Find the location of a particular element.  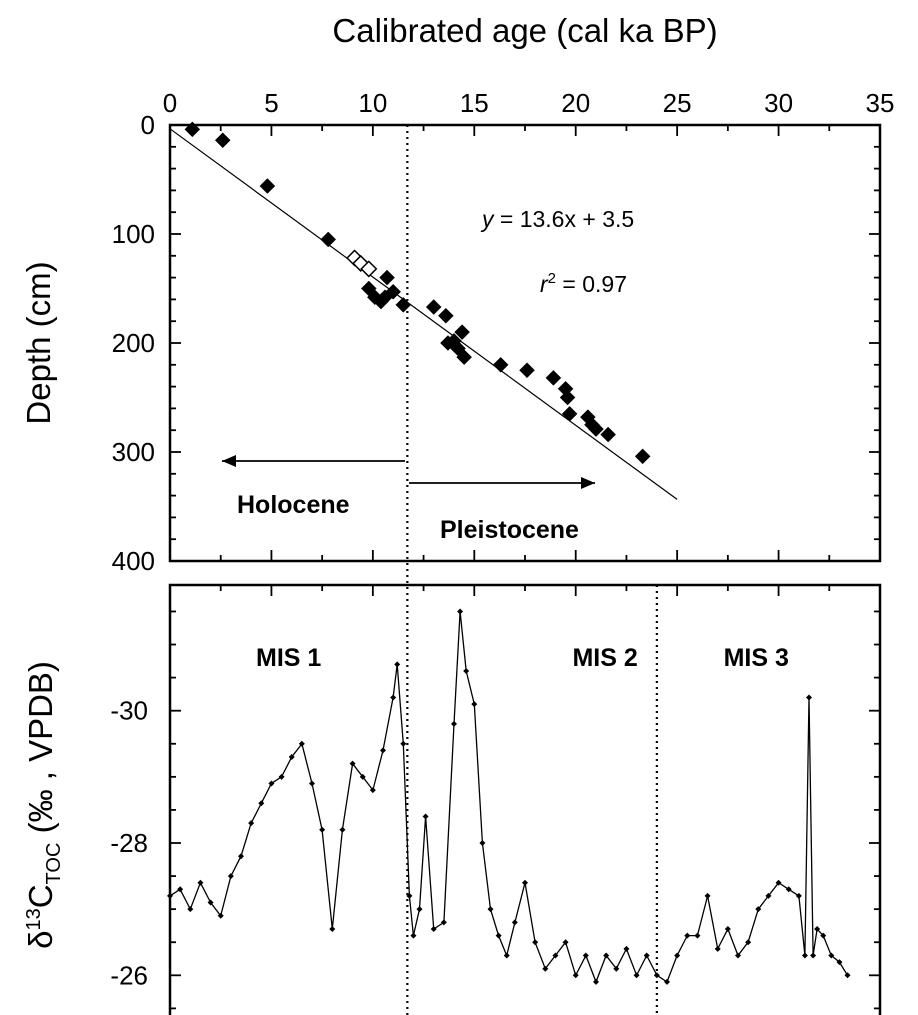

equation-y-symbol: y is located at coordinates (487, 219).